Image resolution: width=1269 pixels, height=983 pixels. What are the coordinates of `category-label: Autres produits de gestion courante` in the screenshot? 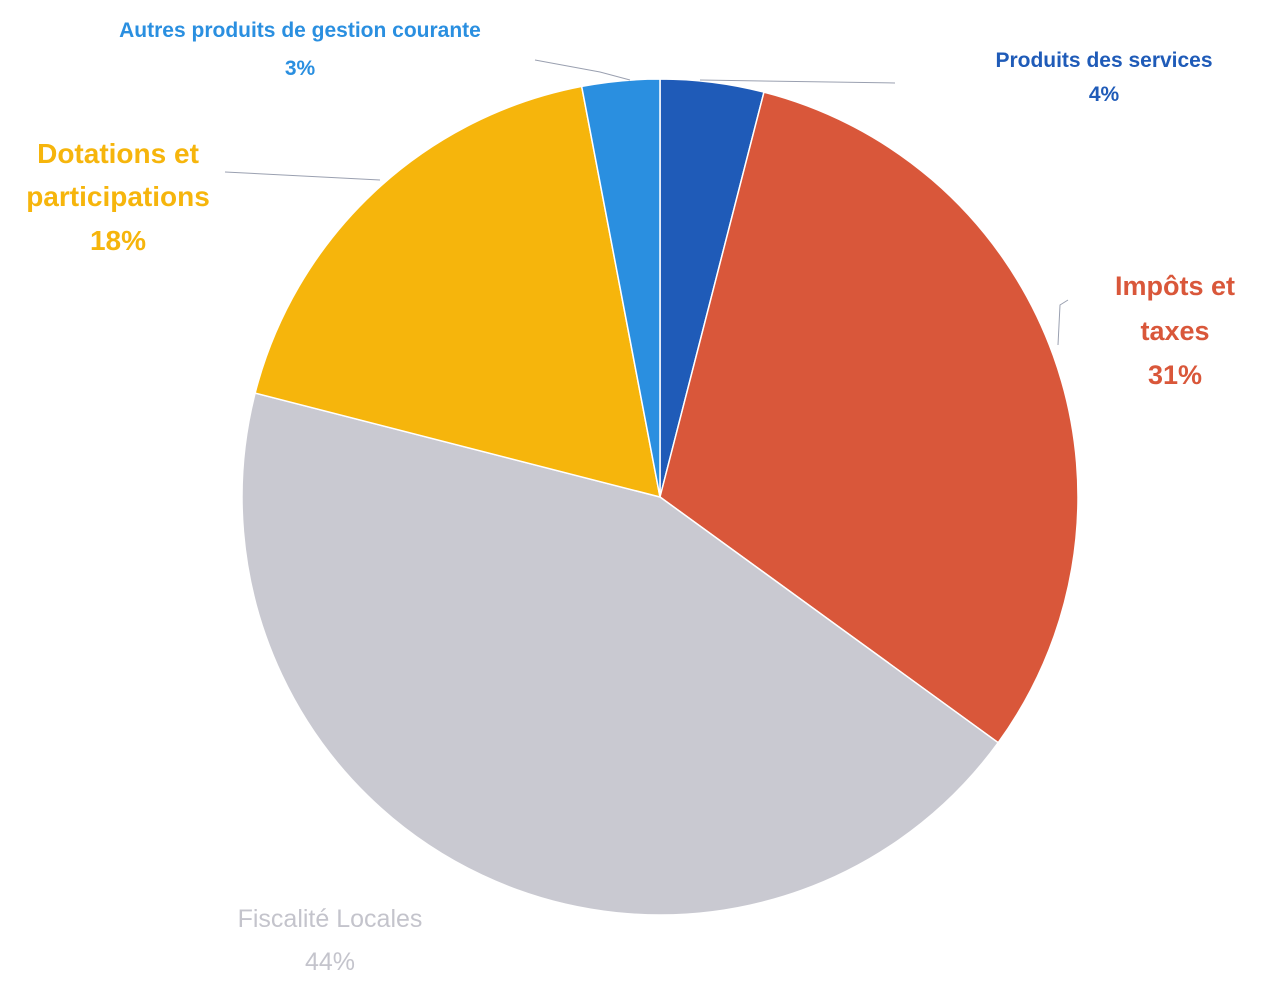 It's located at (300, 31).